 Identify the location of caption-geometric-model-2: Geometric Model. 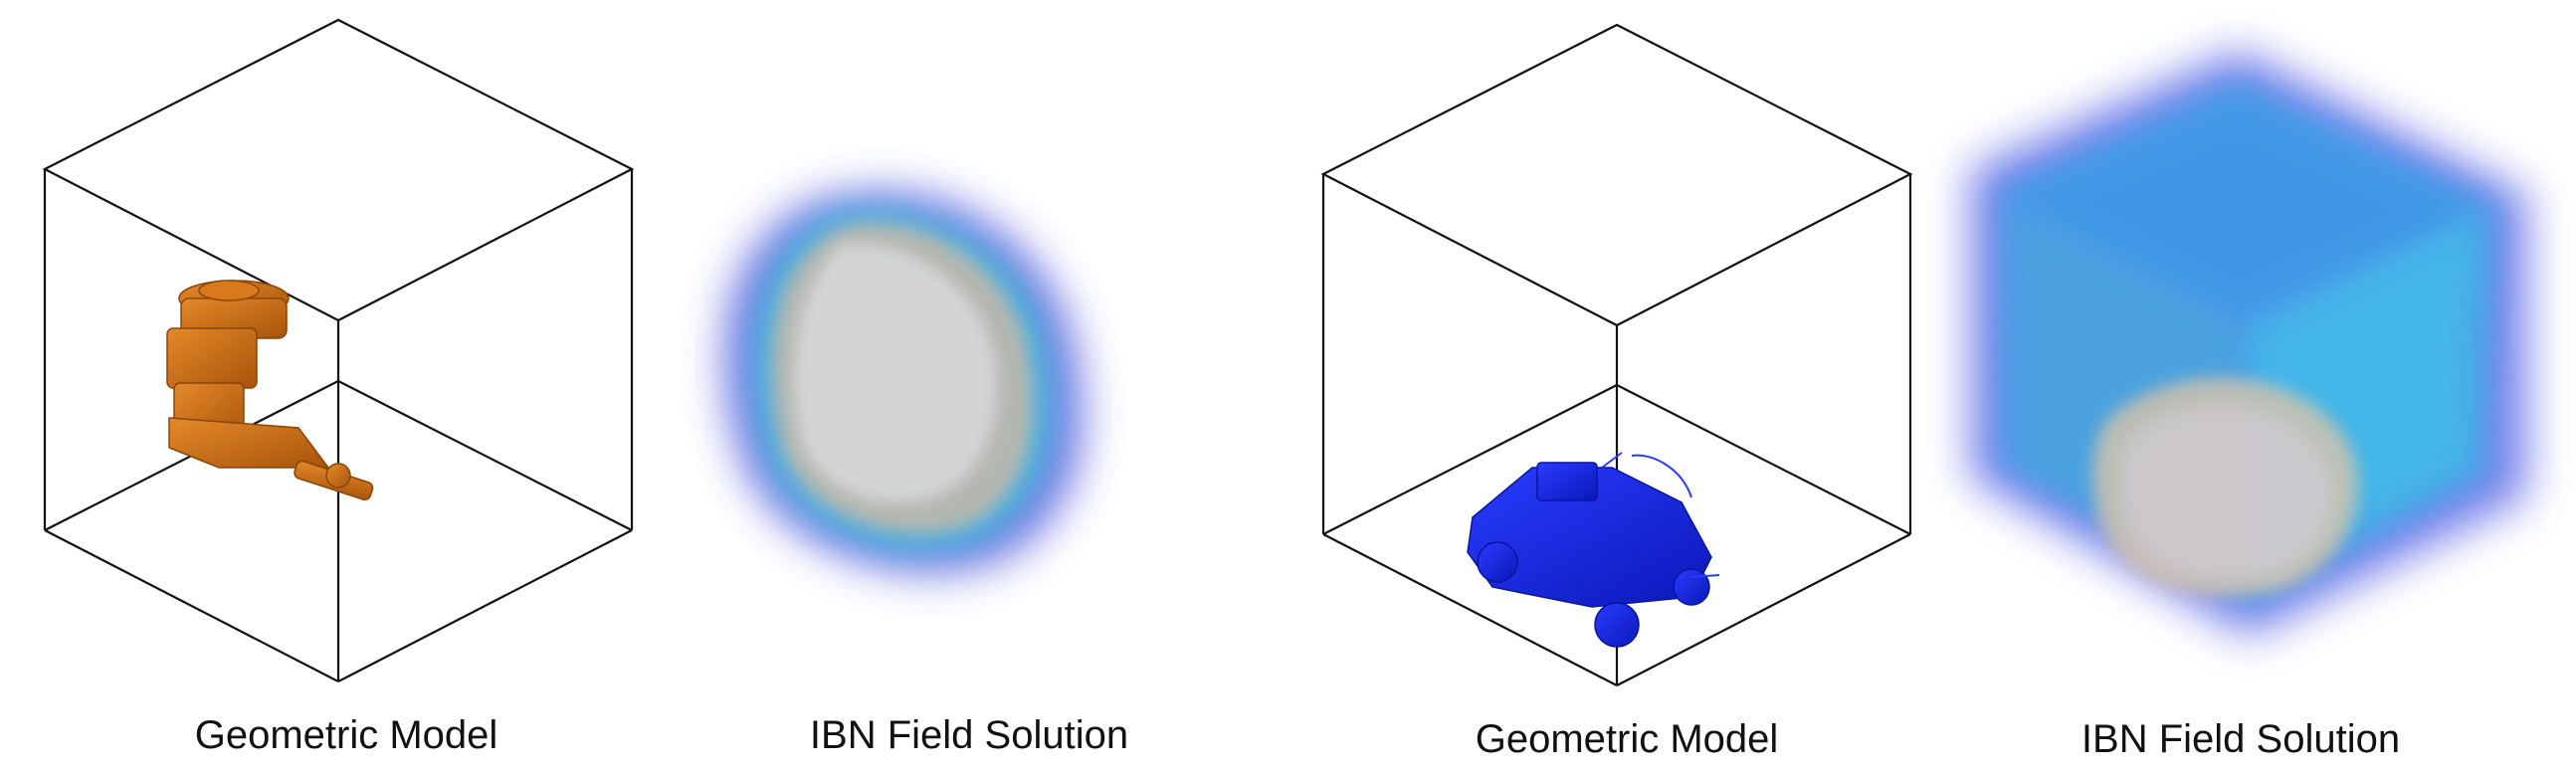
(1627, 739).